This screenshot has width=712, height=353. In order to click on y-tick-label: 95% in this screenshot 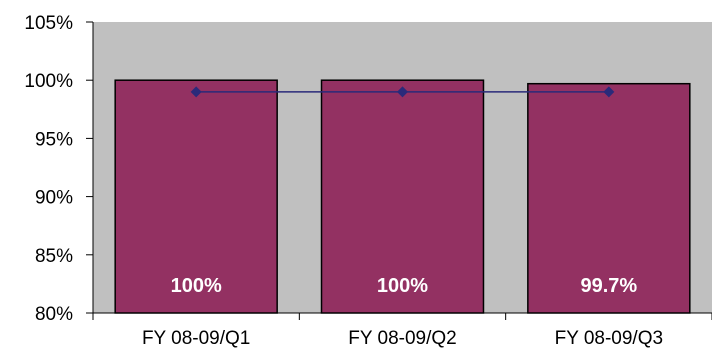, I will do `click(54, 139)`.